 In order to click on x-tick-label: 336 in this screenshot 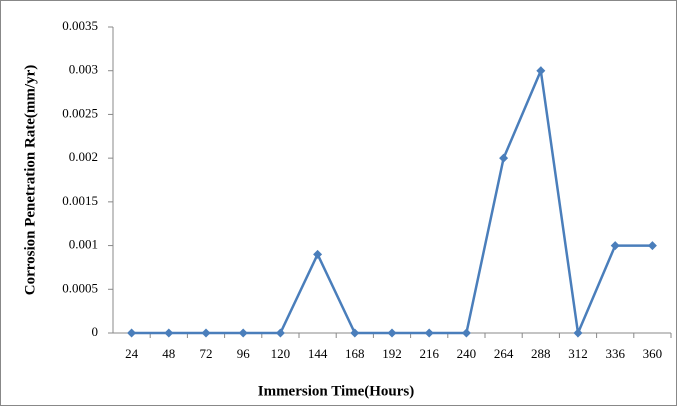, I will do `click(615, 353)`.